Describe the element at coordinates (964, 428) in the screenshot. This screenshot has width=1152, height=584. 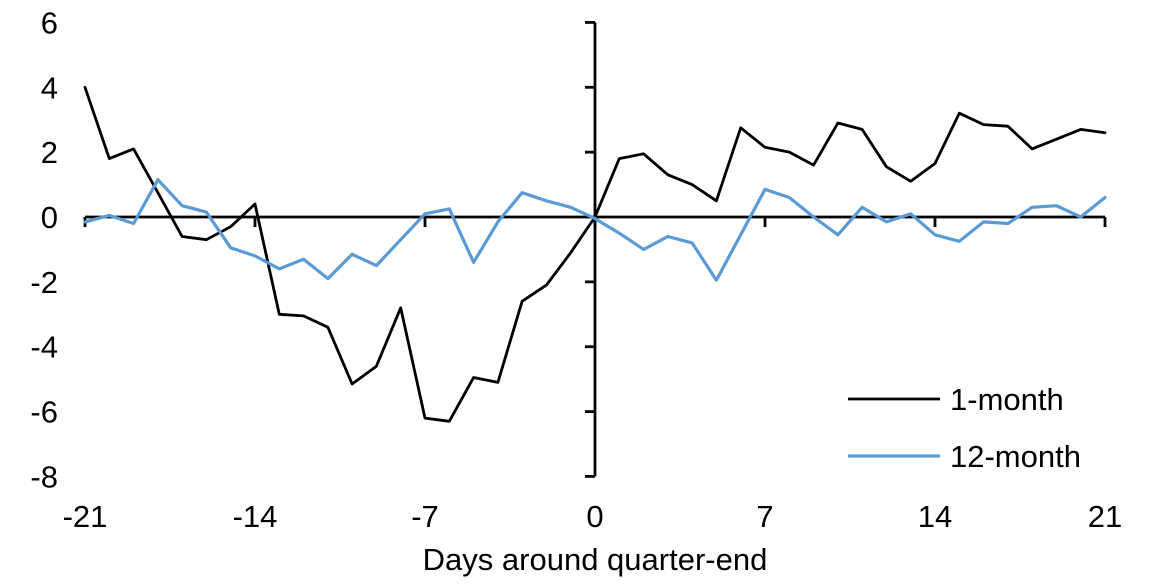
I see `legend: 1-month 12-month` at that location.